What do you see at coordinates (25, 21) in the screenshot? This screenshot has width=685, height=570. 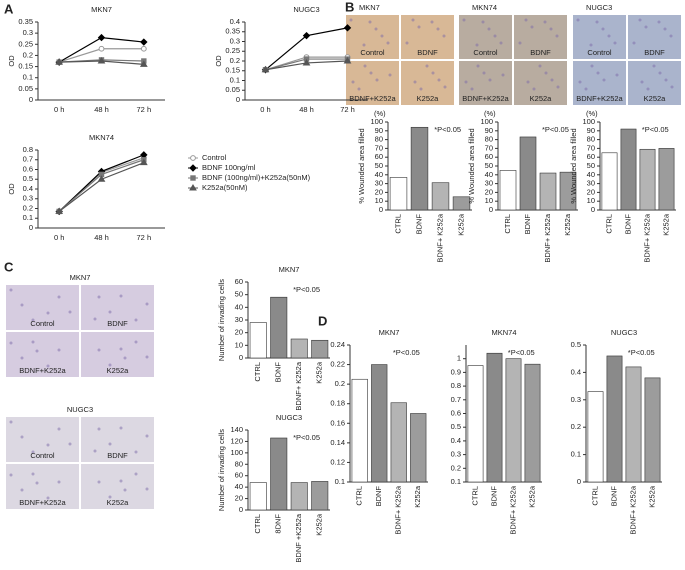 I see `y-tick-label: 0.35` at bounding box center [25, 21].